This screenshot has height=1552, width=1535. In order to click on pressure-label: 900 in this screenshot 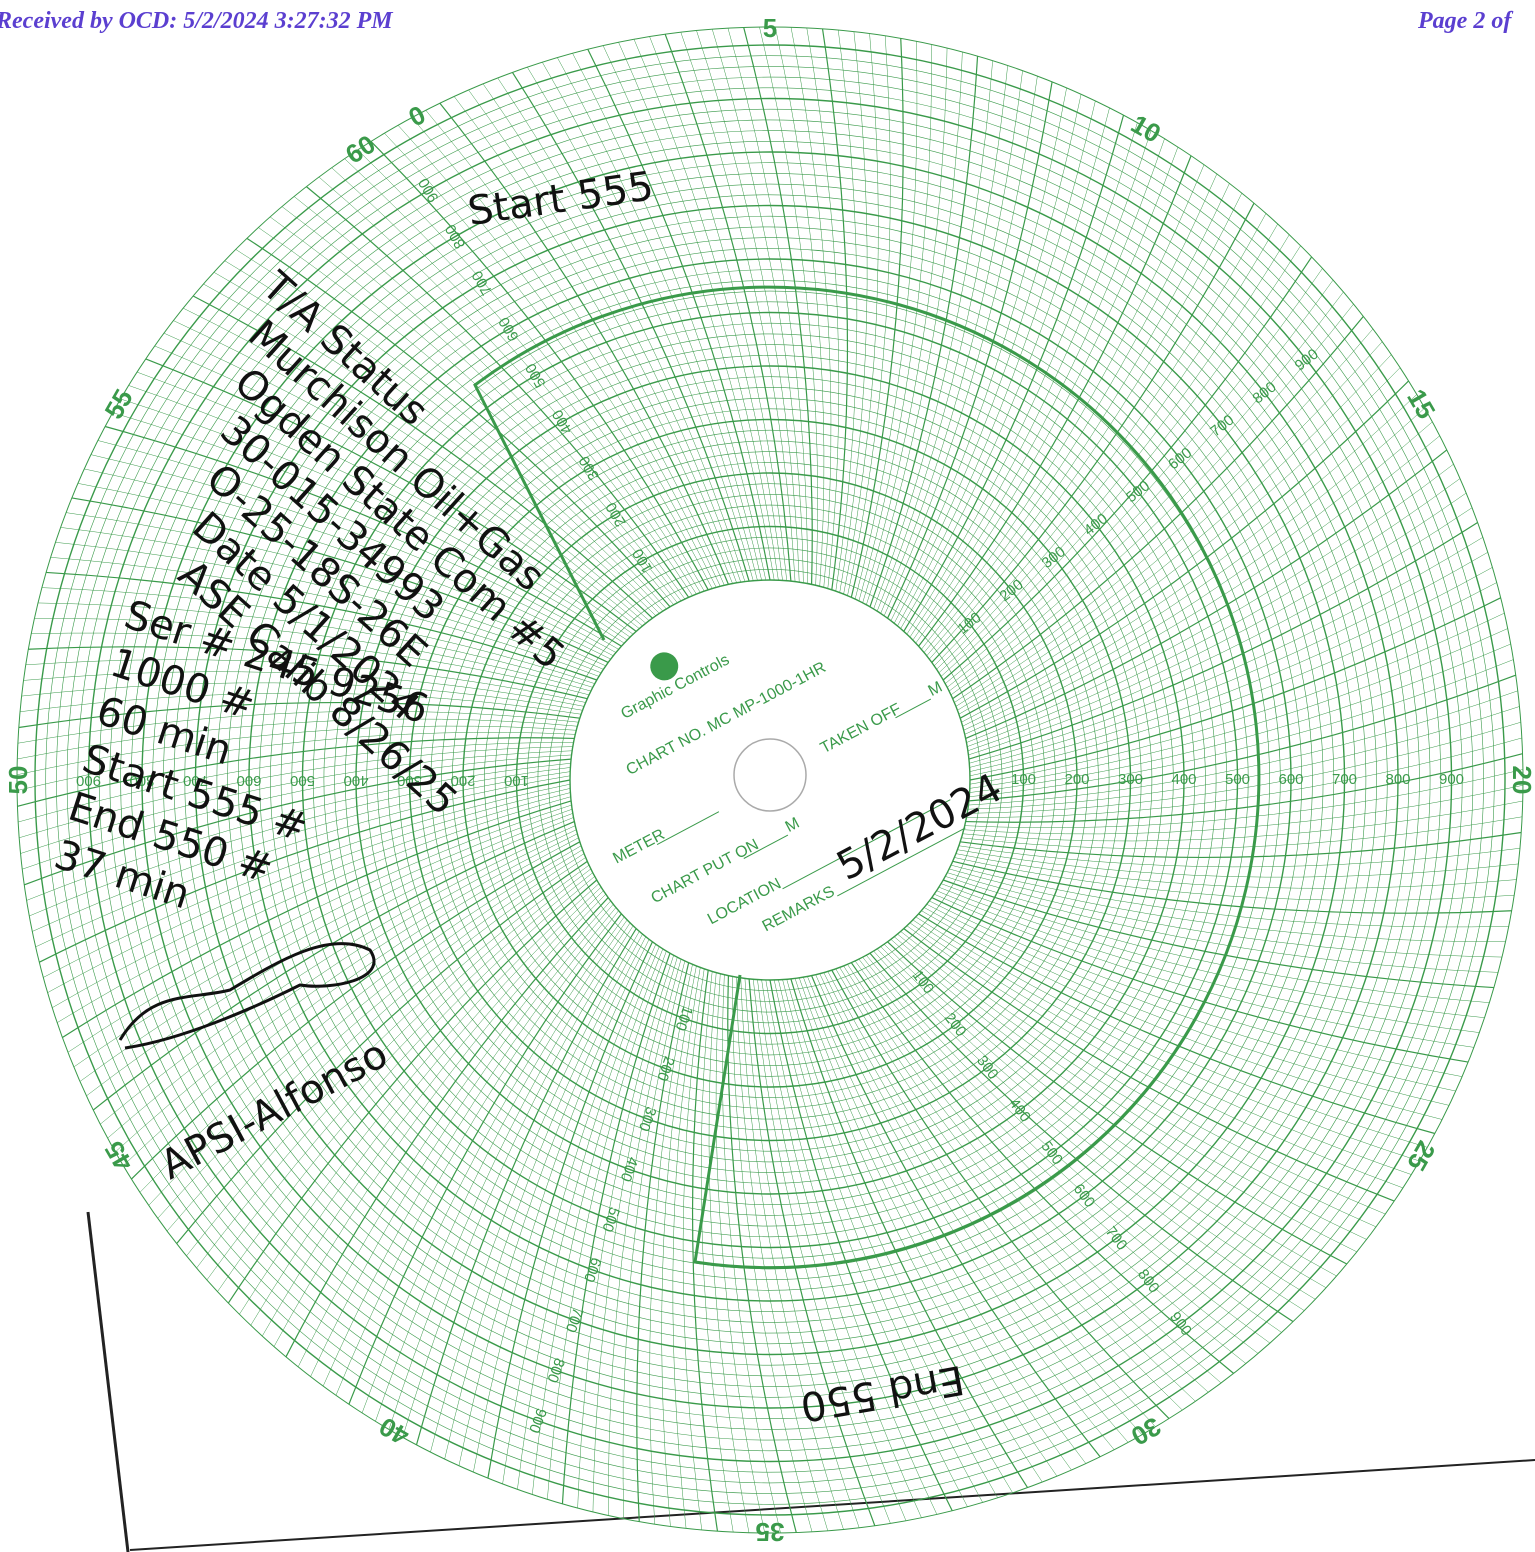, I will do `click(1451, 779)`.